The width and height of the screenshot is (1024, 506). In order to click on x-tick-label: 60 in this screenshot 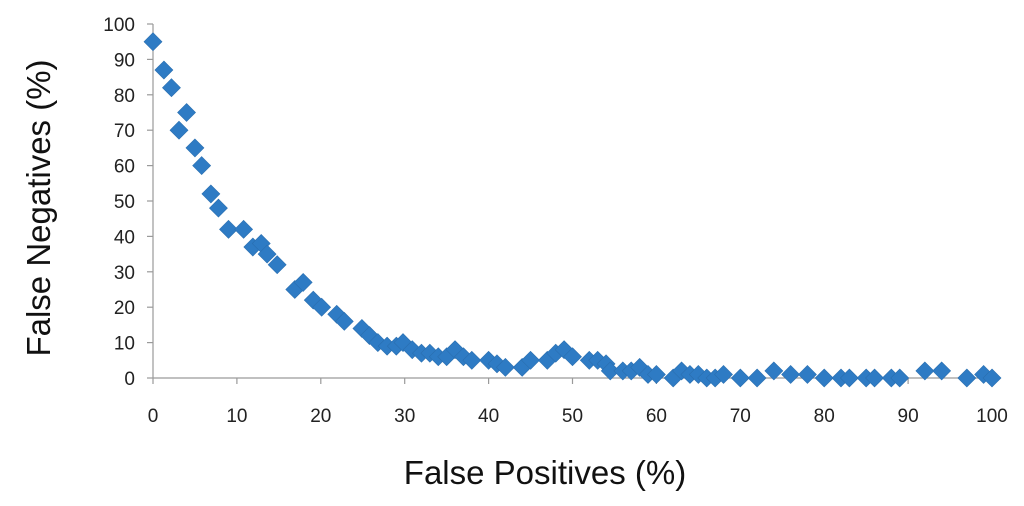, I will do `click(656, 416)`.